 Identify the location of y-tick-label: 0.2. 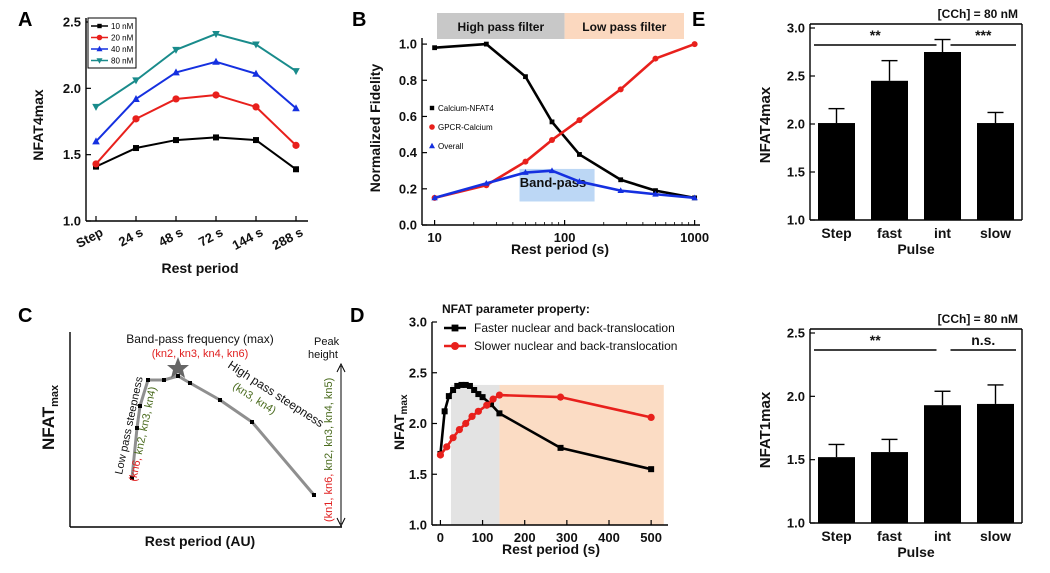
(408, 188).